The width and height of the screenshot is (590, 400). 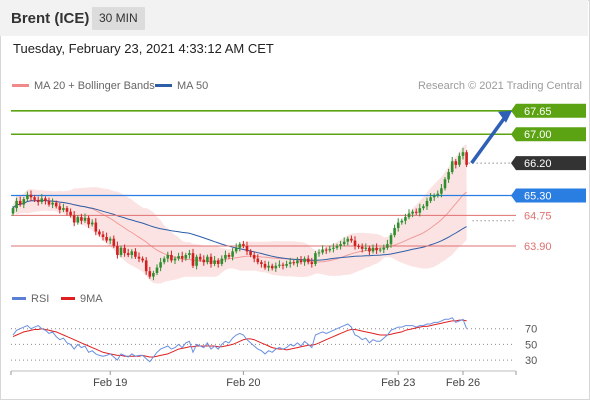 I want to click on forecast-arrow-shaft, so click(x=489, y=139).